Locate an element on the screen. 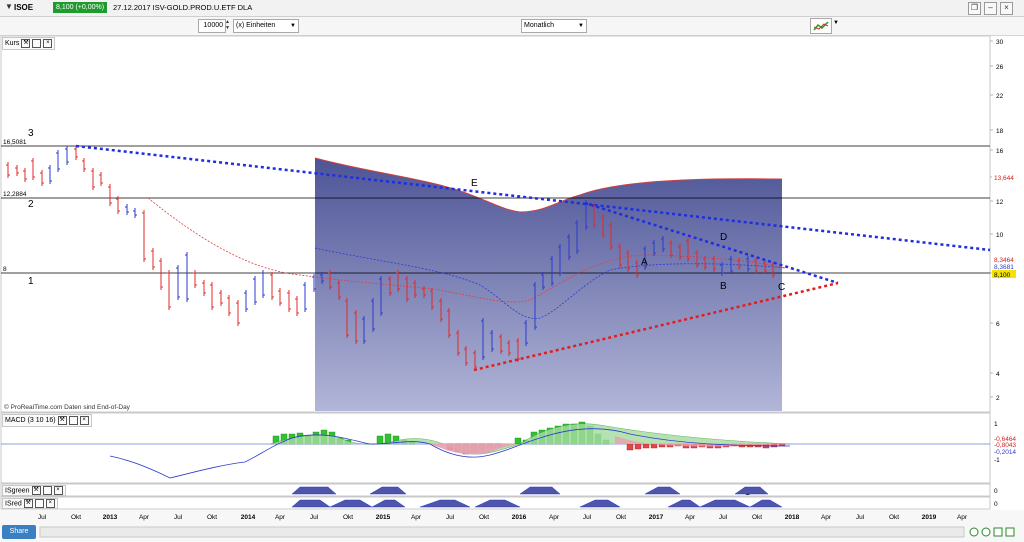 Image resolution: width=1024 pixels, height=542 pixels. time-axis-label: 2017 is located at coordinates (656, 517).